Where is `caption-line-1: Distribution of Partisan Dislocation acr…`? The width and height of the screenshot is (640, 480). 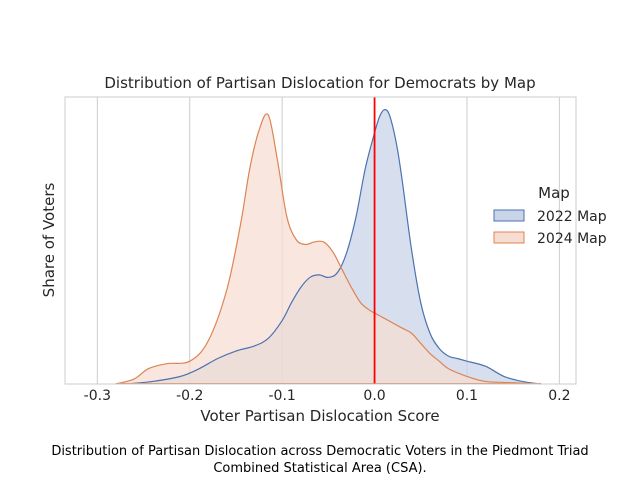
caption-line-1: Distribution of Partisan Dislocation acr… is located at coordinates (320, 451).